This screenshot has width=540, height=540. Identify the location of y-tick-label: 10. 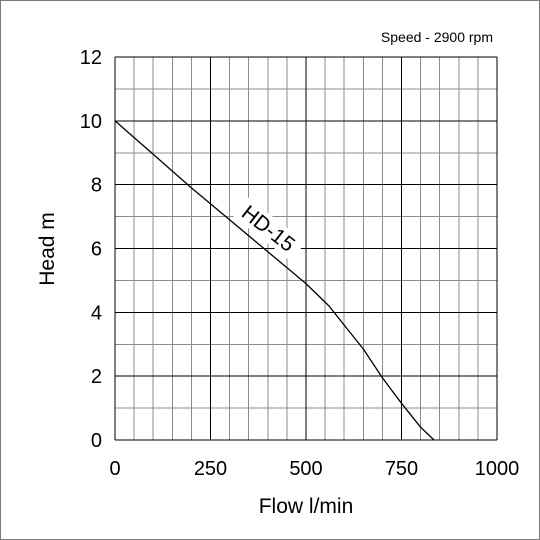
(91, 122).